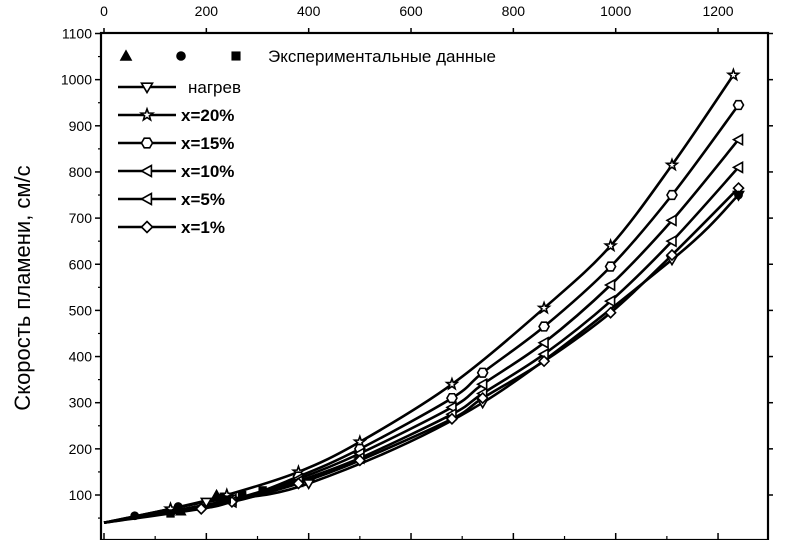 The image size is (802, 540). Describe the element at coordinates (81, 495) in the screenshot. I see `y-tick-label: 100` at that location.